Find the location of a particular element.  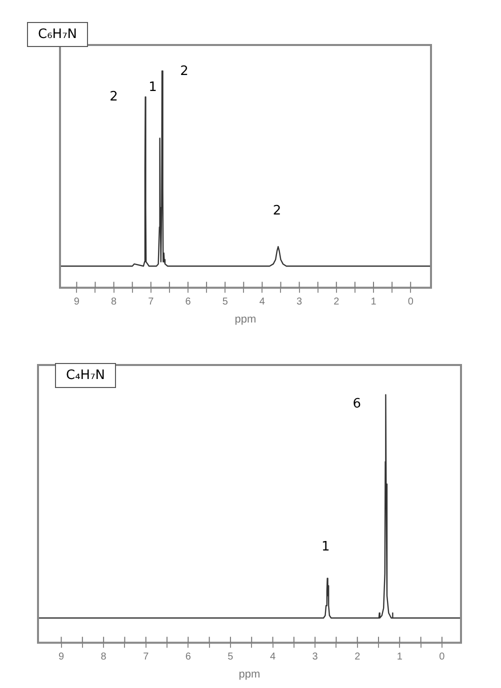

chart-title: C₄H₇N is located at coordinates (85, 375).